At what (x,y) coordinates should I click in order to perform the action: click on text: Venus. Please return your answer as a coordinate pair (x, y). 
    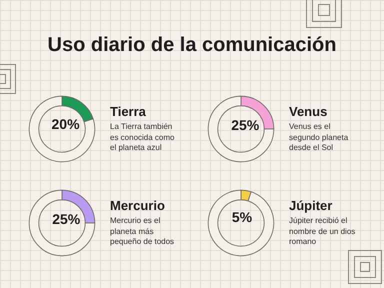
    Looking at the image, I should click on (308, 111).